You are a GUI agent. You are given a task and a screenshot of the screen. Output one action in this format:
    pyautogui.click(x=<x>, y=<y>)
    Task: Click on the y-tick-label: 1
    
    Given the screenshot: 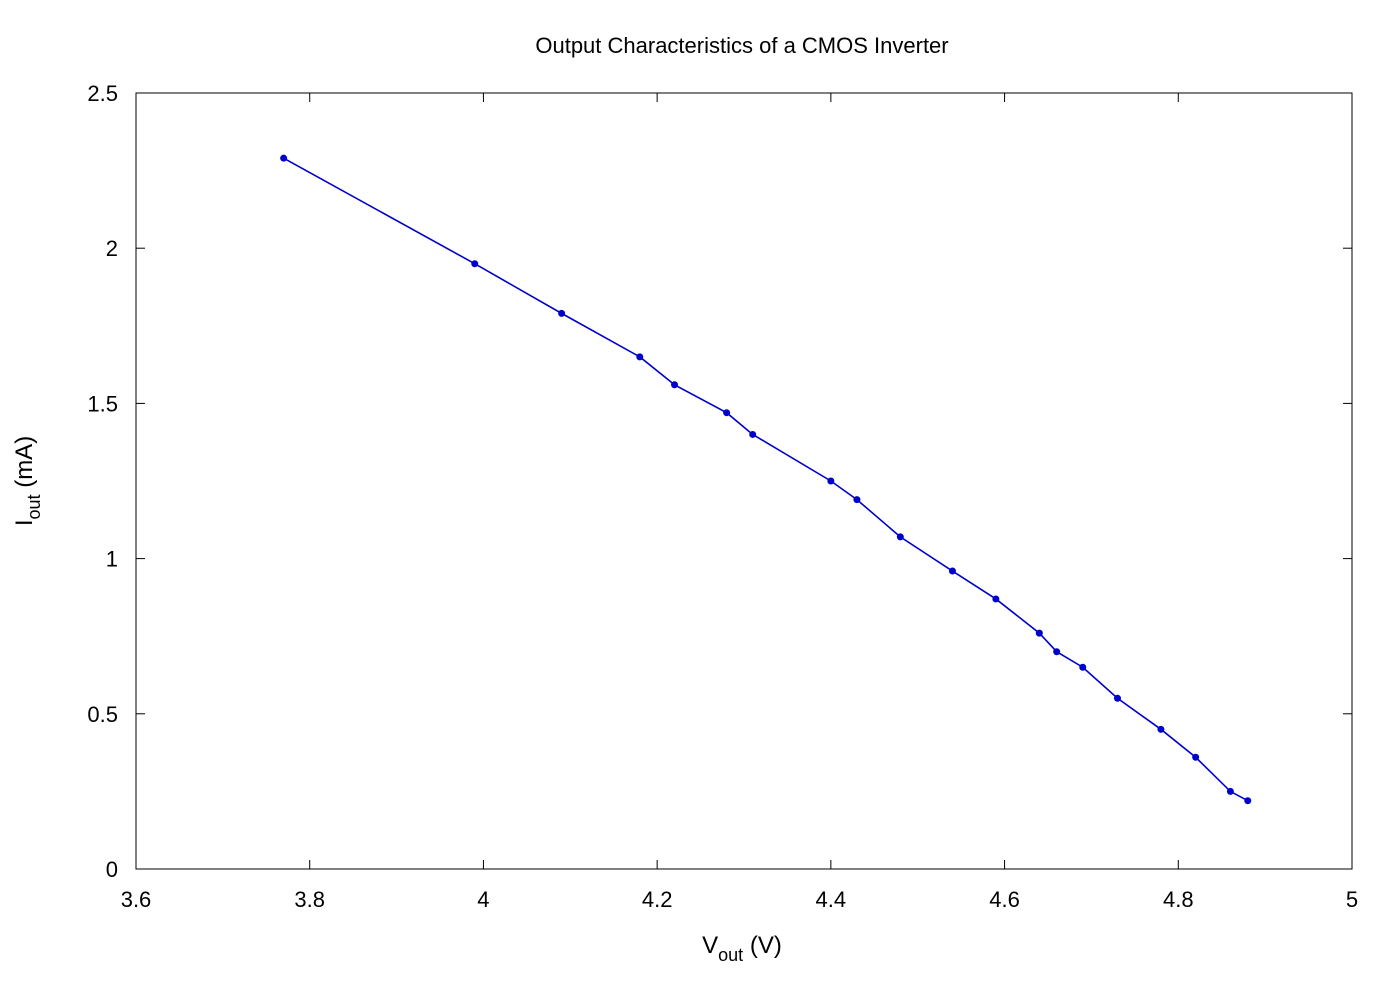 What is the action you would take?
    pyautogui.click(x=112, y=559)
    